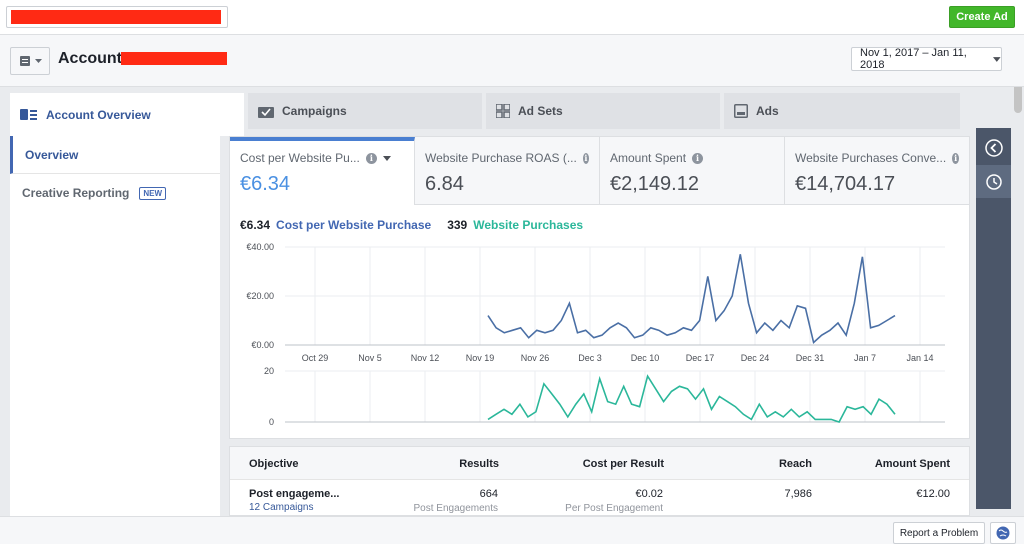  I want to click on language-button, so click(1003, 533).